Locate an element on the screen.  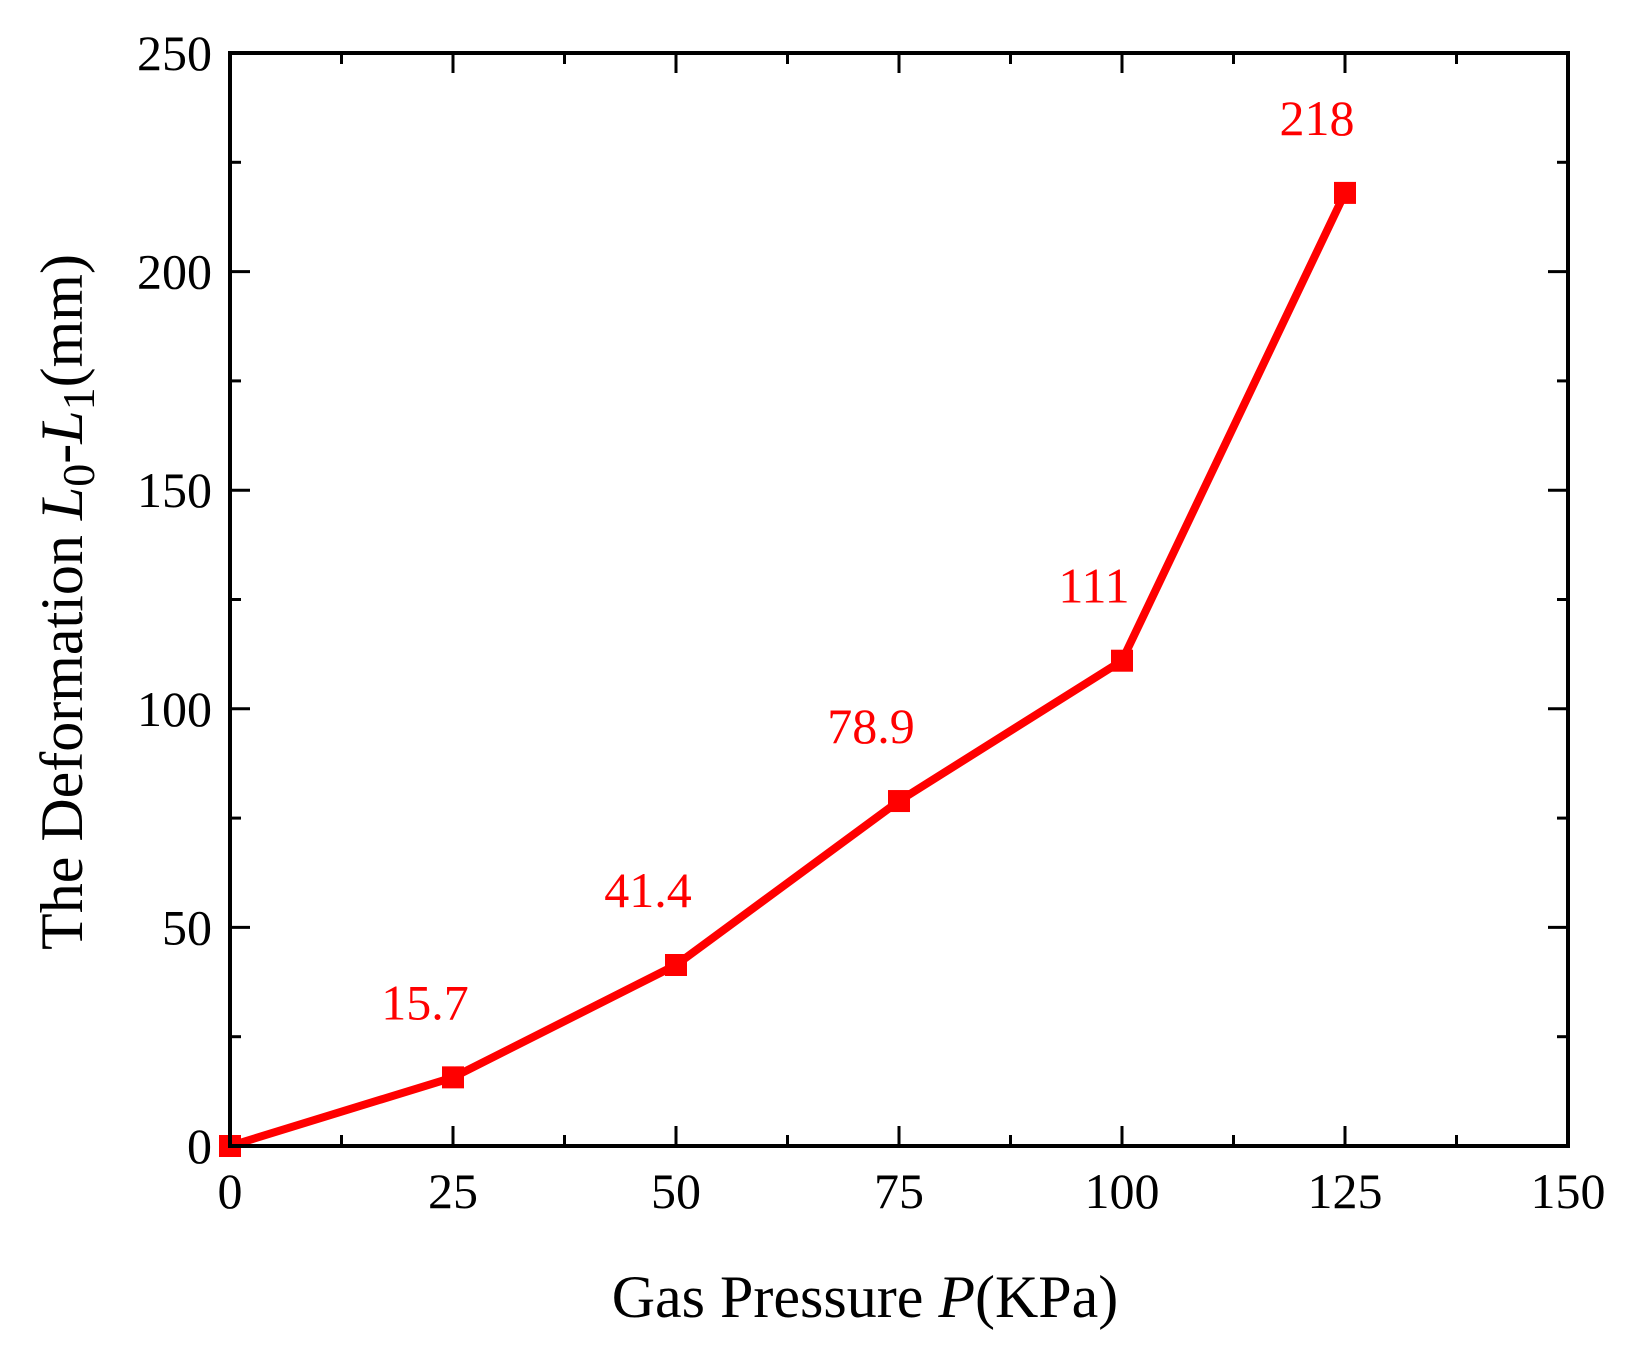
x-axis-title-variable: P is located at coordinates (956, 1297).